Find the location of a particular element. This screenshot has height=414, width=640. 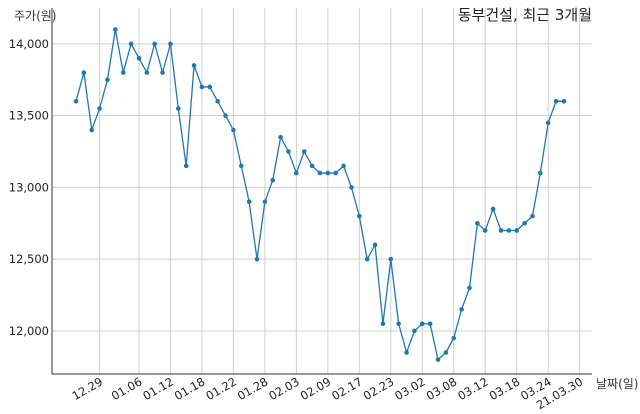

x-tick-label: 02.17 is located at coordinates (347, 388).